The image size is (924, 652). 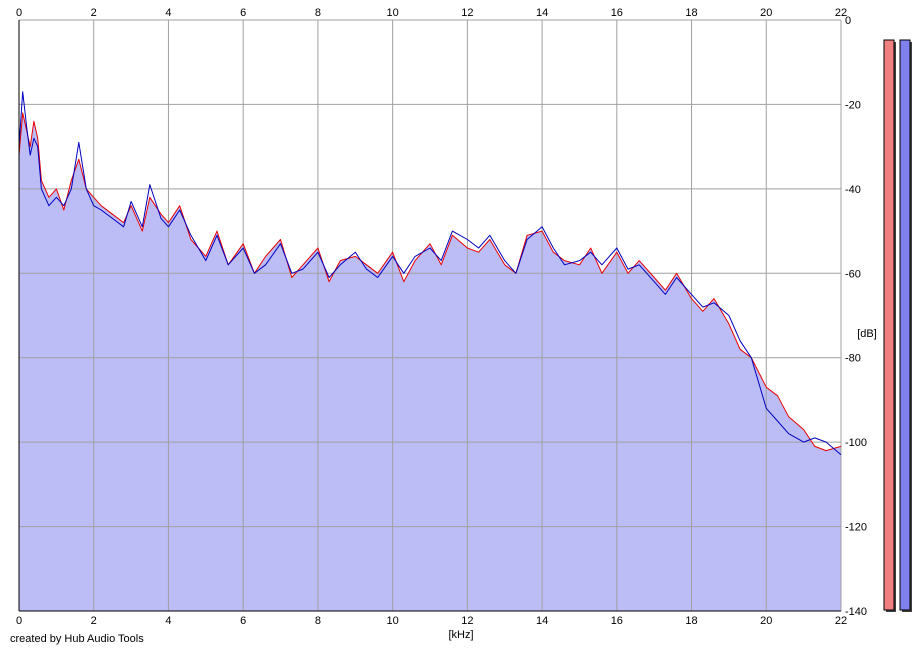 I want to click on y-tick-label: -100, so click(x=856, y=443).